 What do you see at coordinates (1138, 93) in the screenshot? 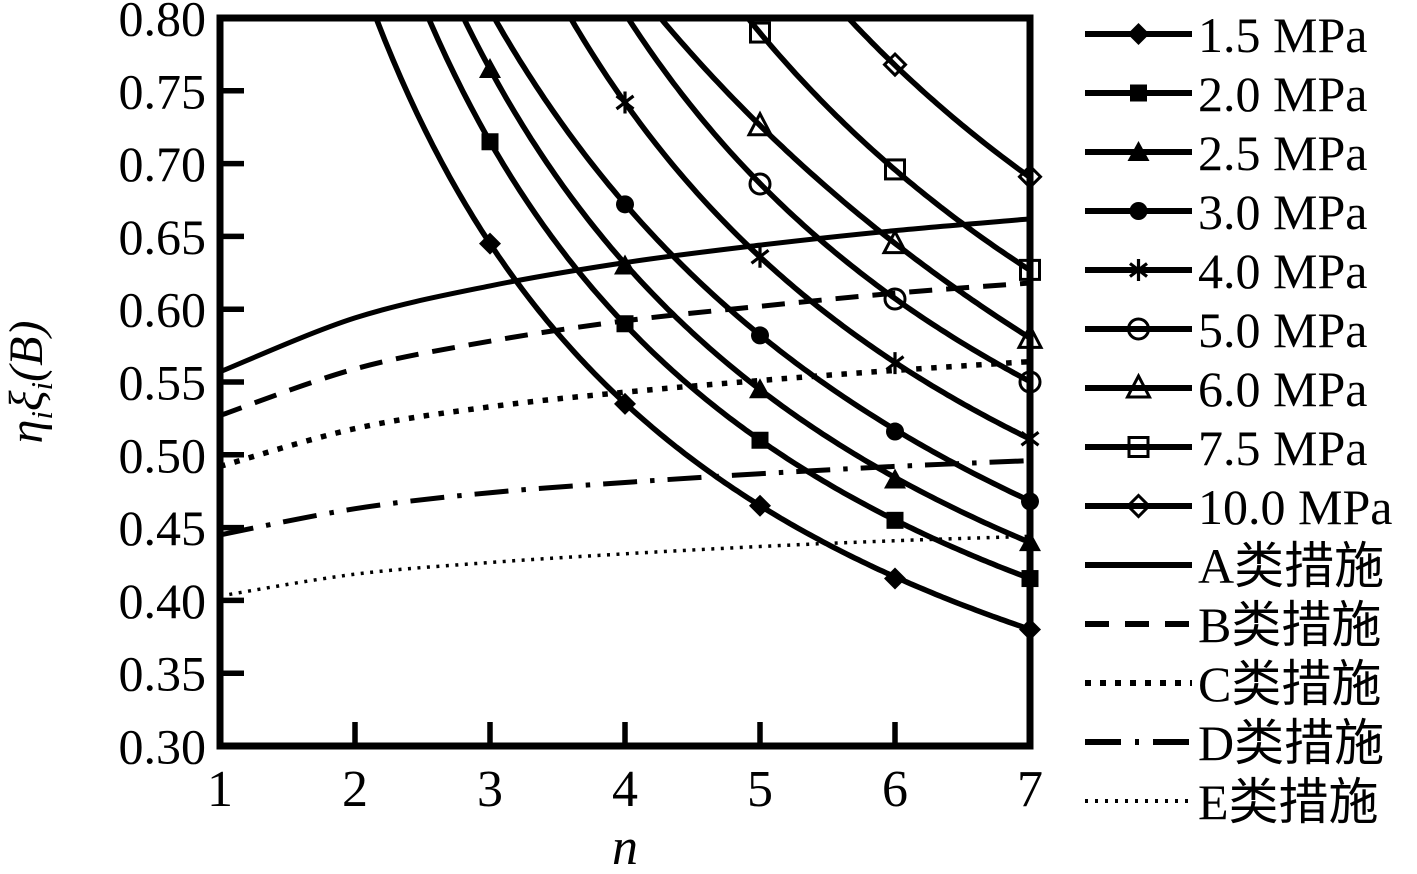
I see `legend-marker-square-filled` at bounding box center [1138, 93].